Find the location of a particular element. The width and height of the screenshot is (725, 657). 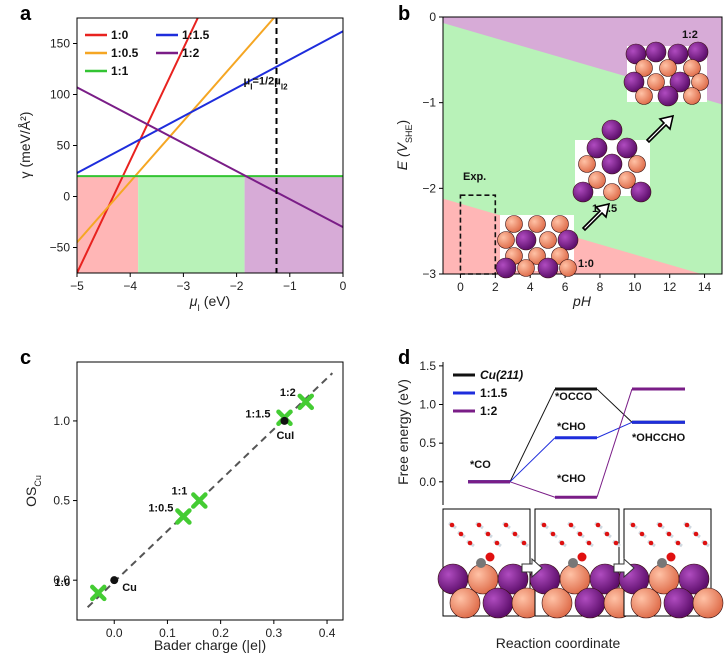

state-label-cho-blue: *CHO is located at coordinates (571, 427).